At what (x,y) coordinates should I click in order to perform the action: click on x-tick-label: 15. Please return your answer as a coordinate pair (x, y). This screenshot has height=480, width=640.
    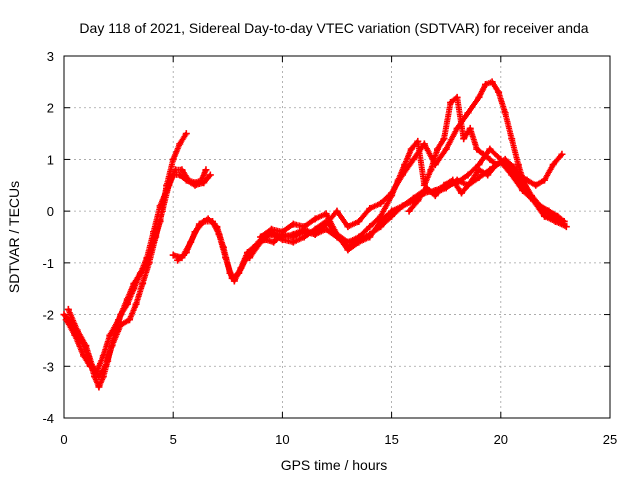
    Looking at the image, I should click on (391, 439).